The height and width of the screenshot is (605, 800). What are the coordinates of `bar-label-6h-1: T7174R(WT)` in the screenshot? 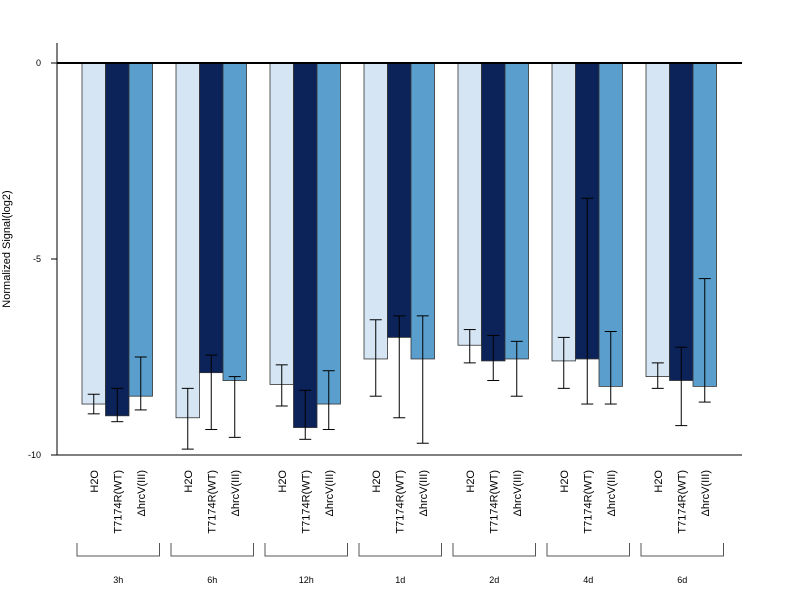 It's located at (212, 502).